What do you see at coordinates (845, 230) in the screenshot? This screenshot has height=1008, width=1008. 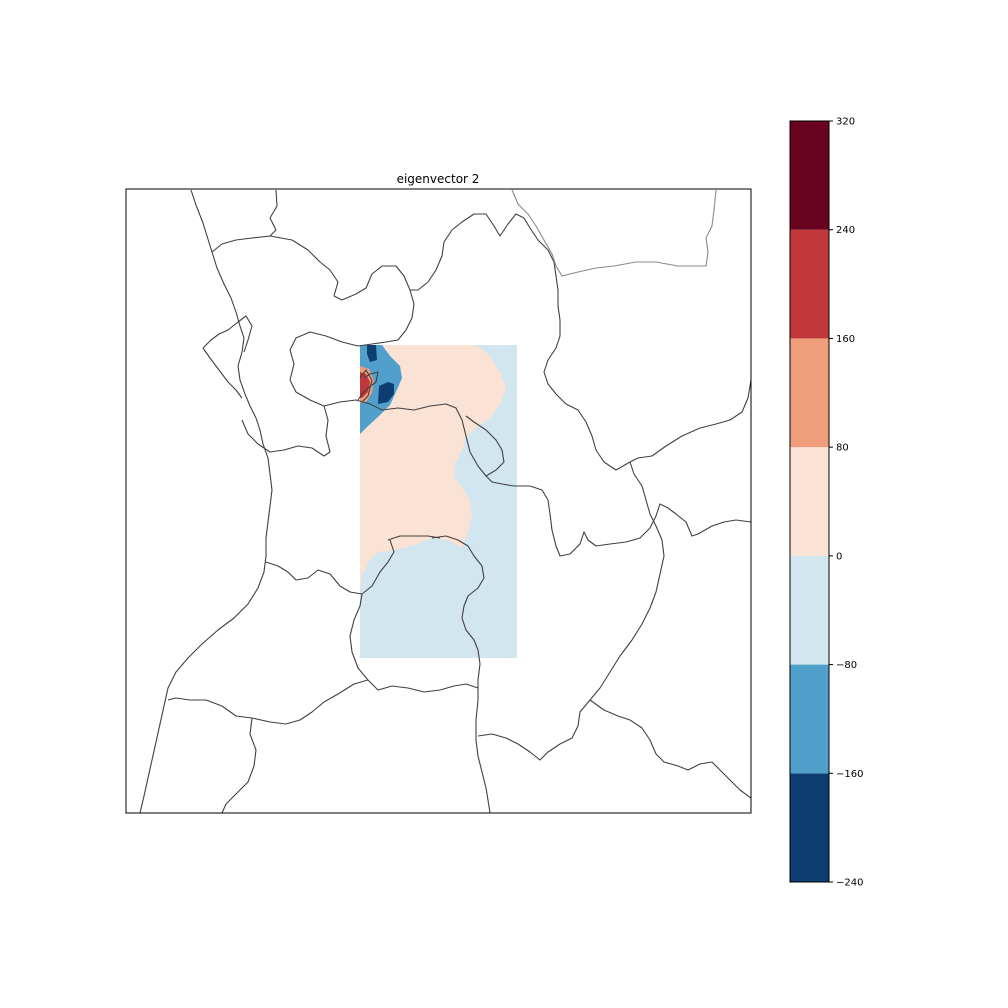 I see `colorbar-tick-label: 240` at bounding box center [845, 230].